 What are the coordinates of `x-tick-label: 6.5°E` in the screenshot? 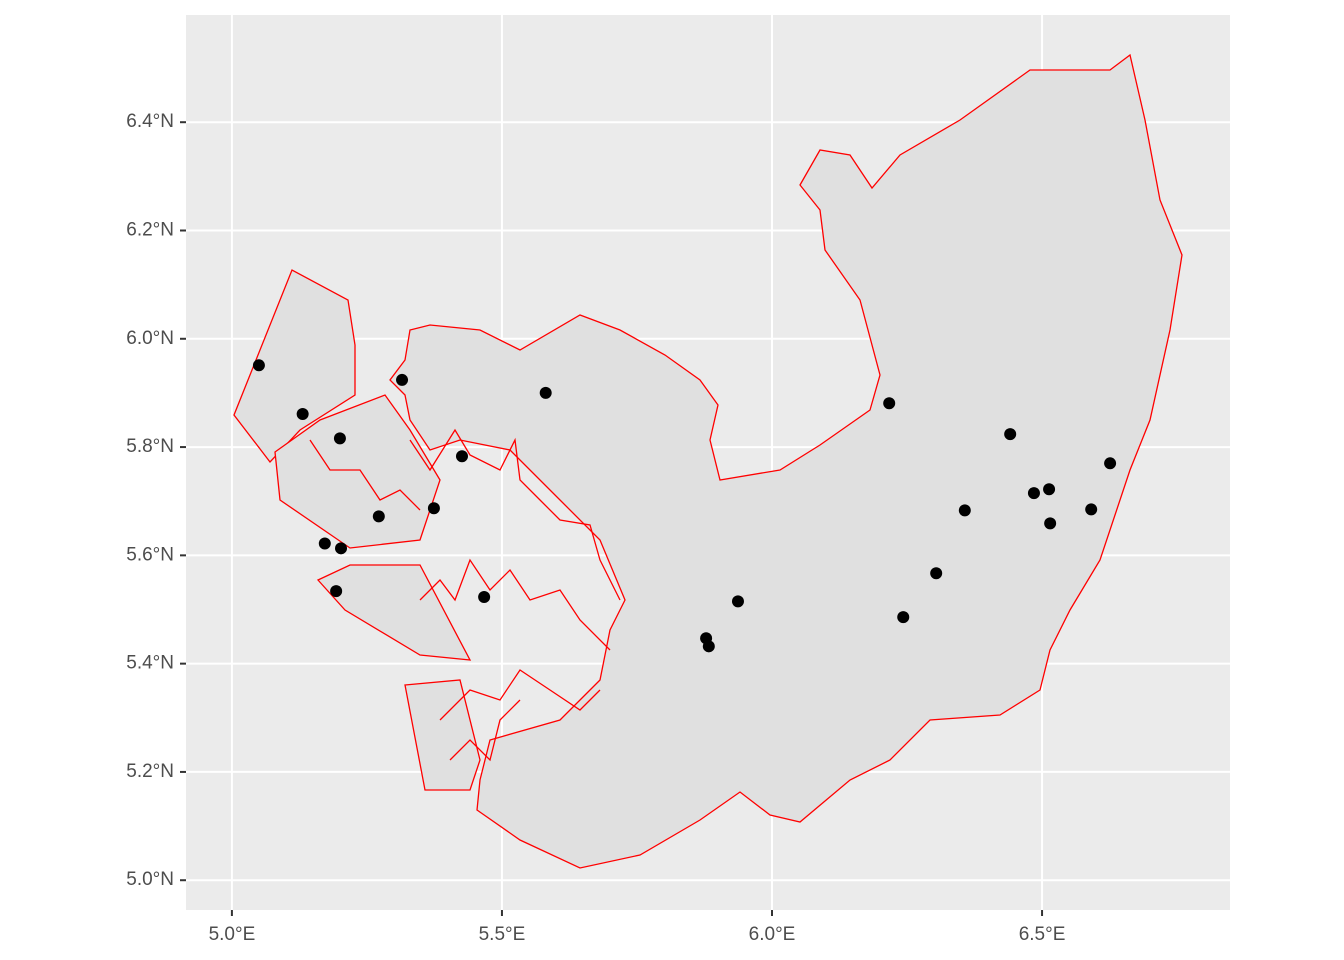 It's located at (1042, 934).